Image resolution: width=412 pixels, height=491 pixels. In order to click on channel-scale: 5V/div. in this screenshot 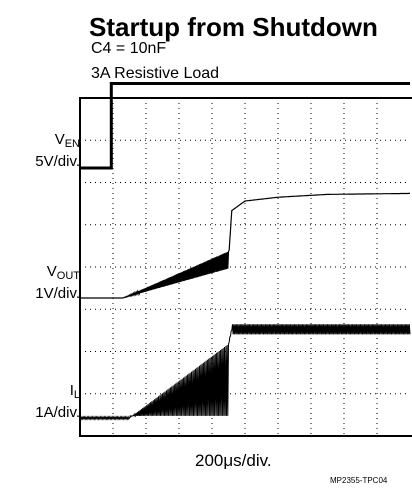, I will do `click(57, 161)`.